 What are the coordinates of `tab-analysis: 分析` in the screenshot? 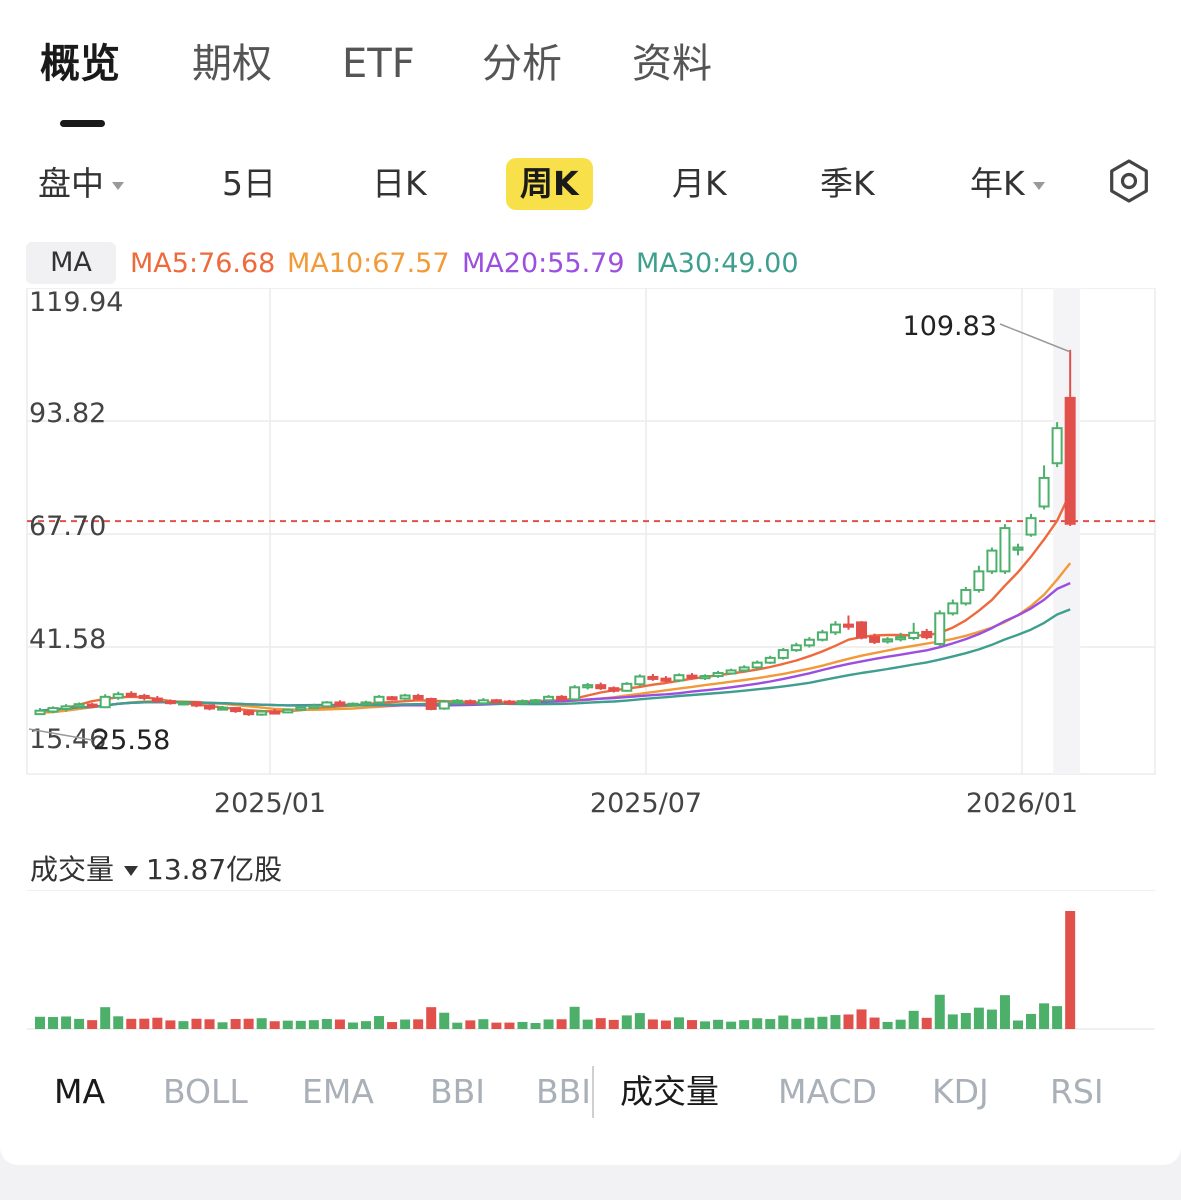 It's located at (522, 64).